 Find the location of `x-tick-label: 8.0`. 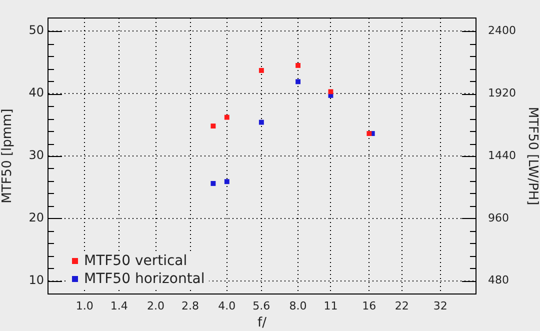

x-tick-label: 8.0 is located at coordinates (298, 305).